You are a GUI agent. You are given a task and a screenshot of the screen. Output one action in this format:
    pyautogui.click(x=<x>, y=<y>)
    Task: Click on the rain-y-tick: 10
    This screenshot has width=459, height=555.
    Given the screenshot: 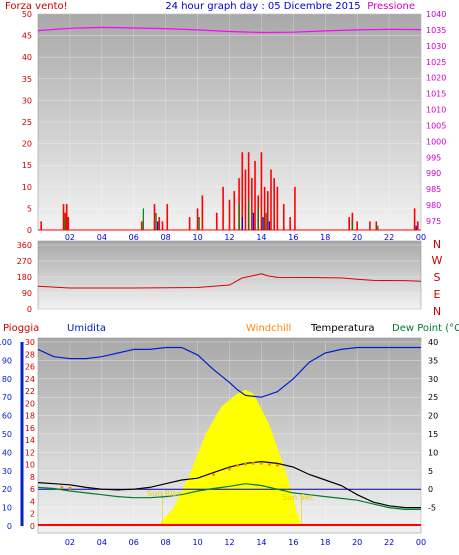 What is the action you would take?
    pyautogui.click(x=30, y=465)
    